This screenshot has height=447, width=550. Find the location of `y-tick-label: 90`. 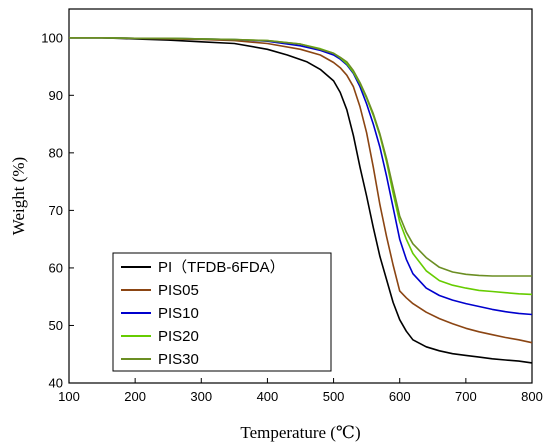

y-tick-label: 90 is located at coordinates (56, 95).